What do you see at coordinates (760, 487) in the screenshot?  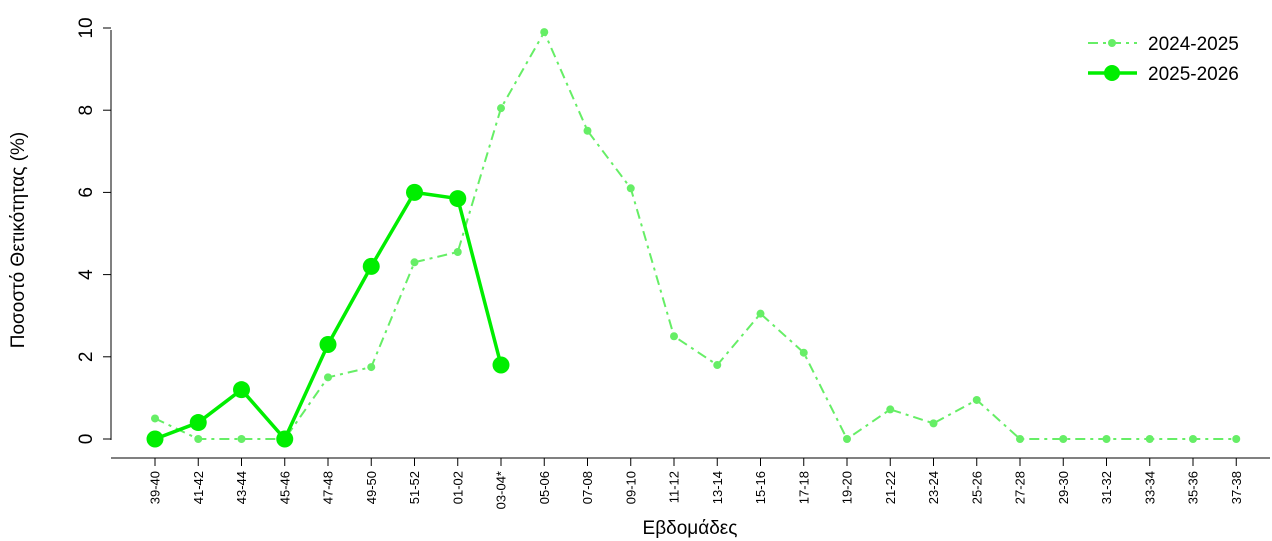 I see `x-tick-label: 15-16` at bounding box center [760, 487].